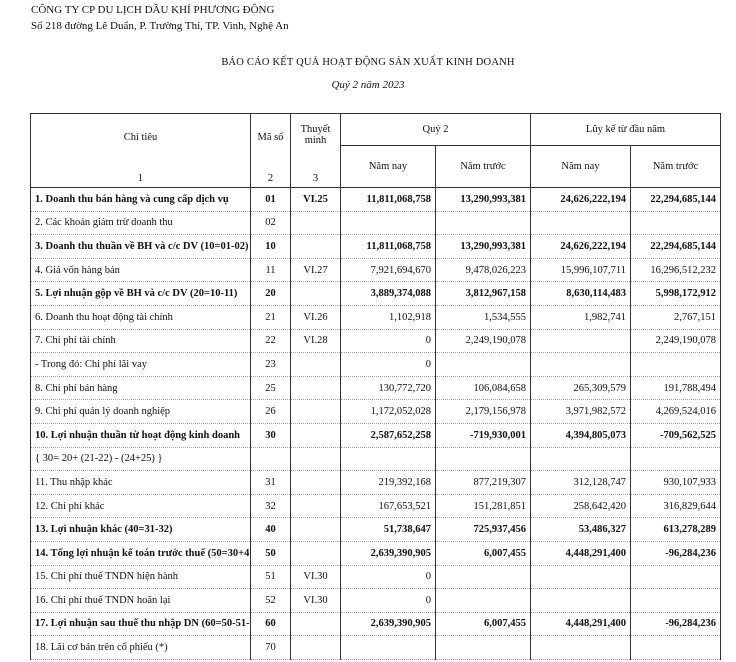  Describe the element at coordinates (483, 199) in the screenshot. I see `table-cell: 13,290,993,381` at that location.